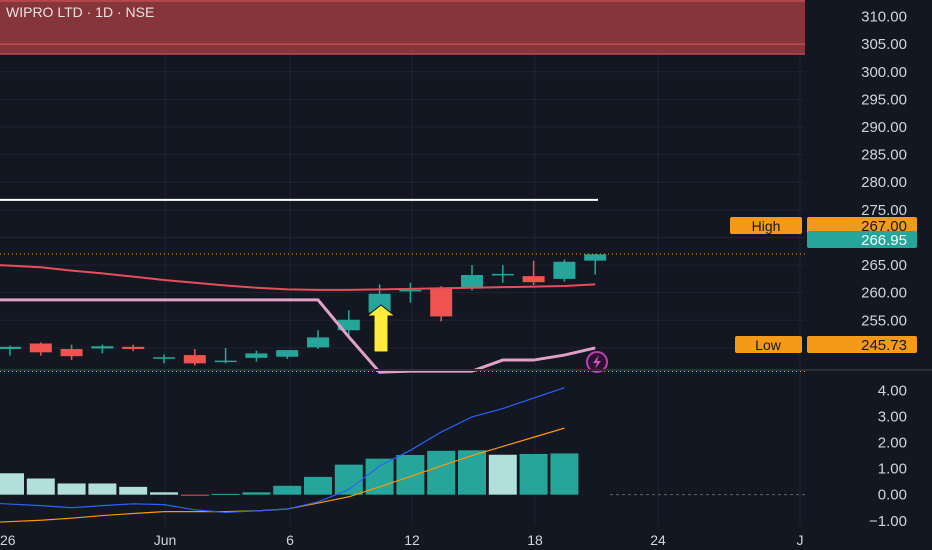 This screenshot has width=932, height=550. I want to click on time-axis: 26 Jun 6 12 18 24 J, so click(402, 540).